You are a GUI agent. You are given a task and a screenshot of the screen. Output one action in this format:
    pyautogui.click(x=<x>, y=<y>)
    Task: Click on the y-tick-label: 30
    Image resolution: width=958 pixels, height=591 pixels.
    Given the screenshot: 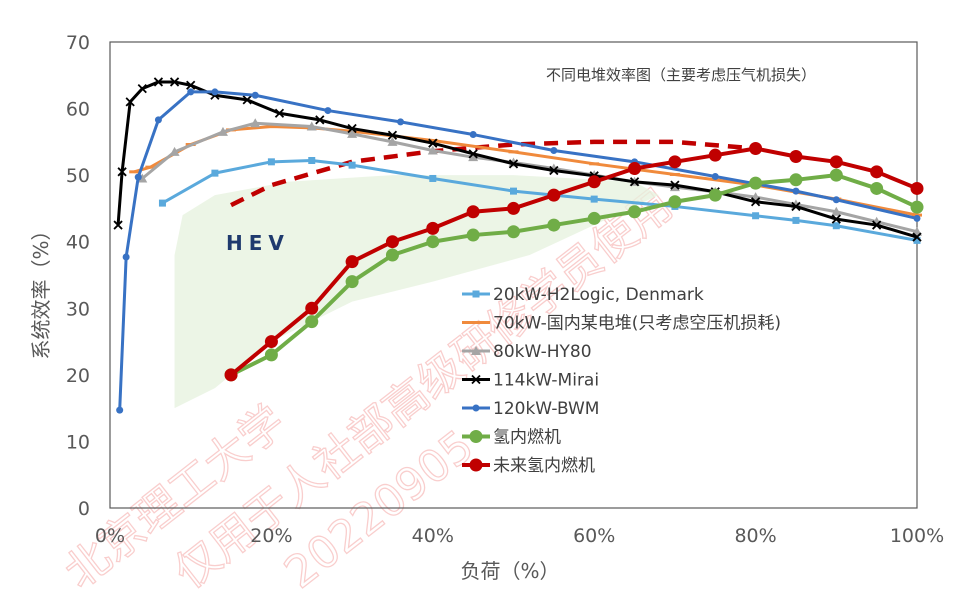 What is the action you would take?
    pyautogui.click(x=78, y=309)
    